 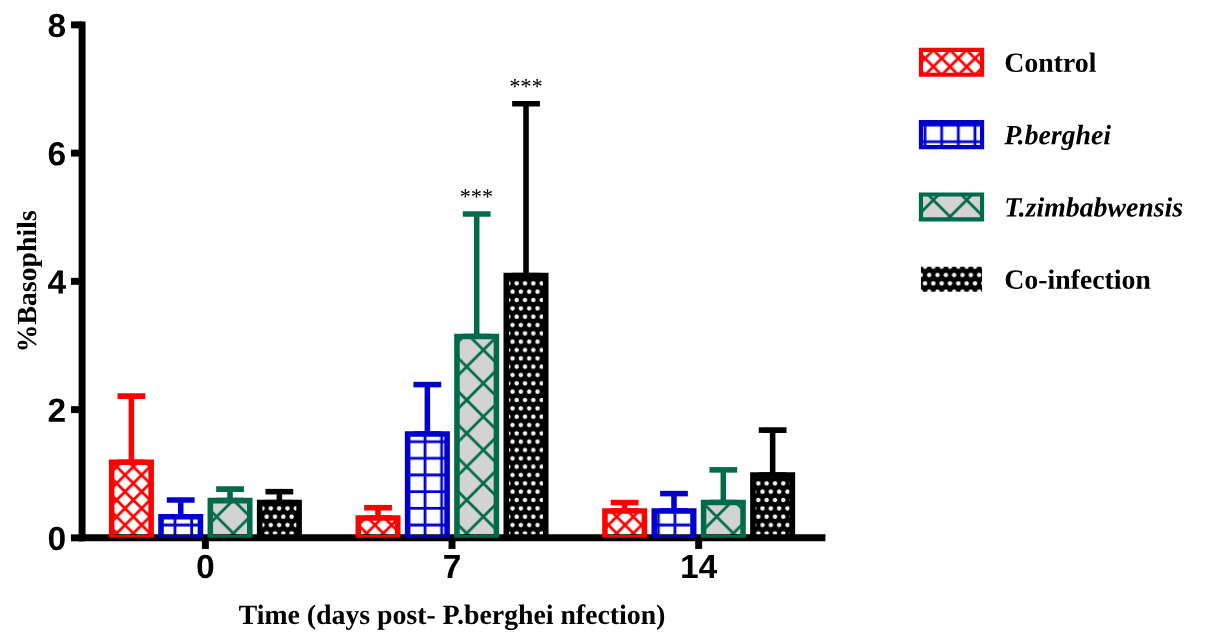 What do you see at coordinates (56, 153) in the screenshot?
I see `y-tick-label: 6` at bounding box center [56, 153].